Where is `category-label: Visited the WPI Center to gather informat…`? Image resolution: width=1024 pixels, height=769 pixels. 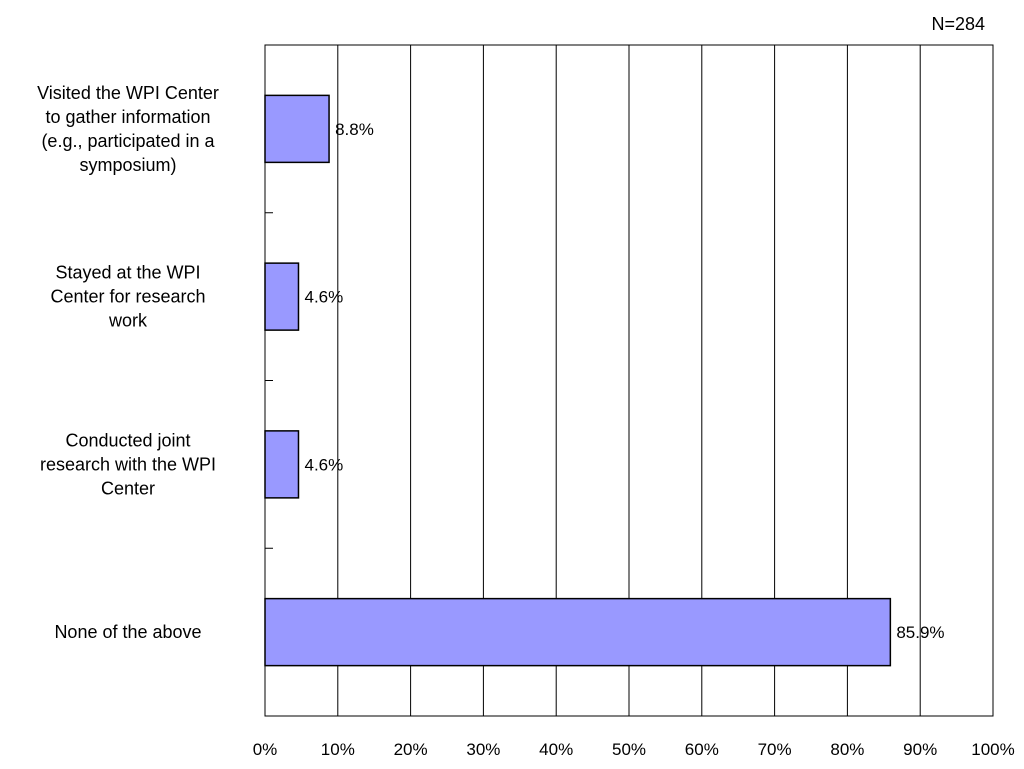
category-label: Visited the WPI Center to gather informat… is located at coordinates (128, 129).